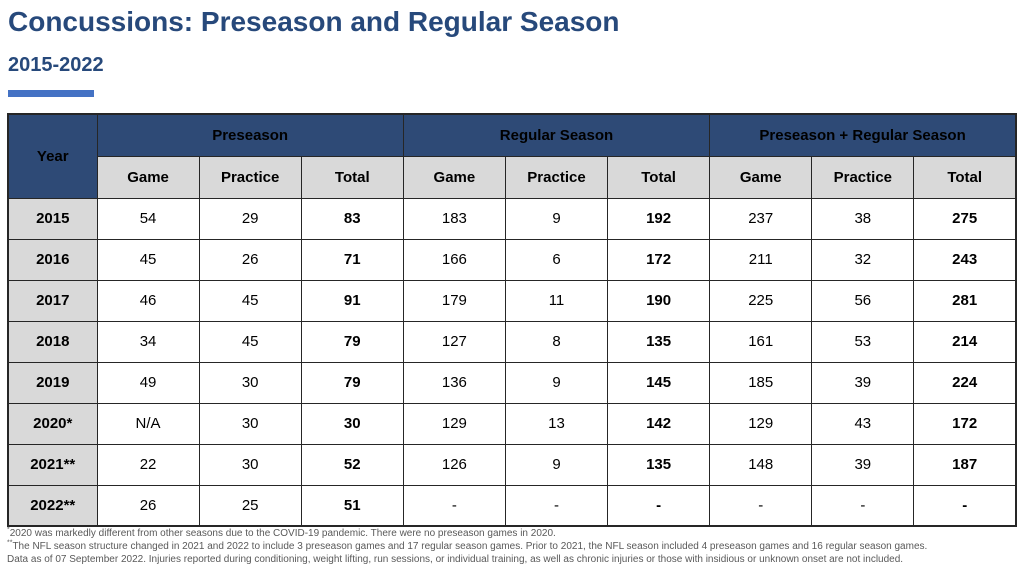 The height and width of the screenshot is (576, 1024). I want to click on table-row: 2015 54 29 83 183 9 192 237 38 275, so click(512, 218).